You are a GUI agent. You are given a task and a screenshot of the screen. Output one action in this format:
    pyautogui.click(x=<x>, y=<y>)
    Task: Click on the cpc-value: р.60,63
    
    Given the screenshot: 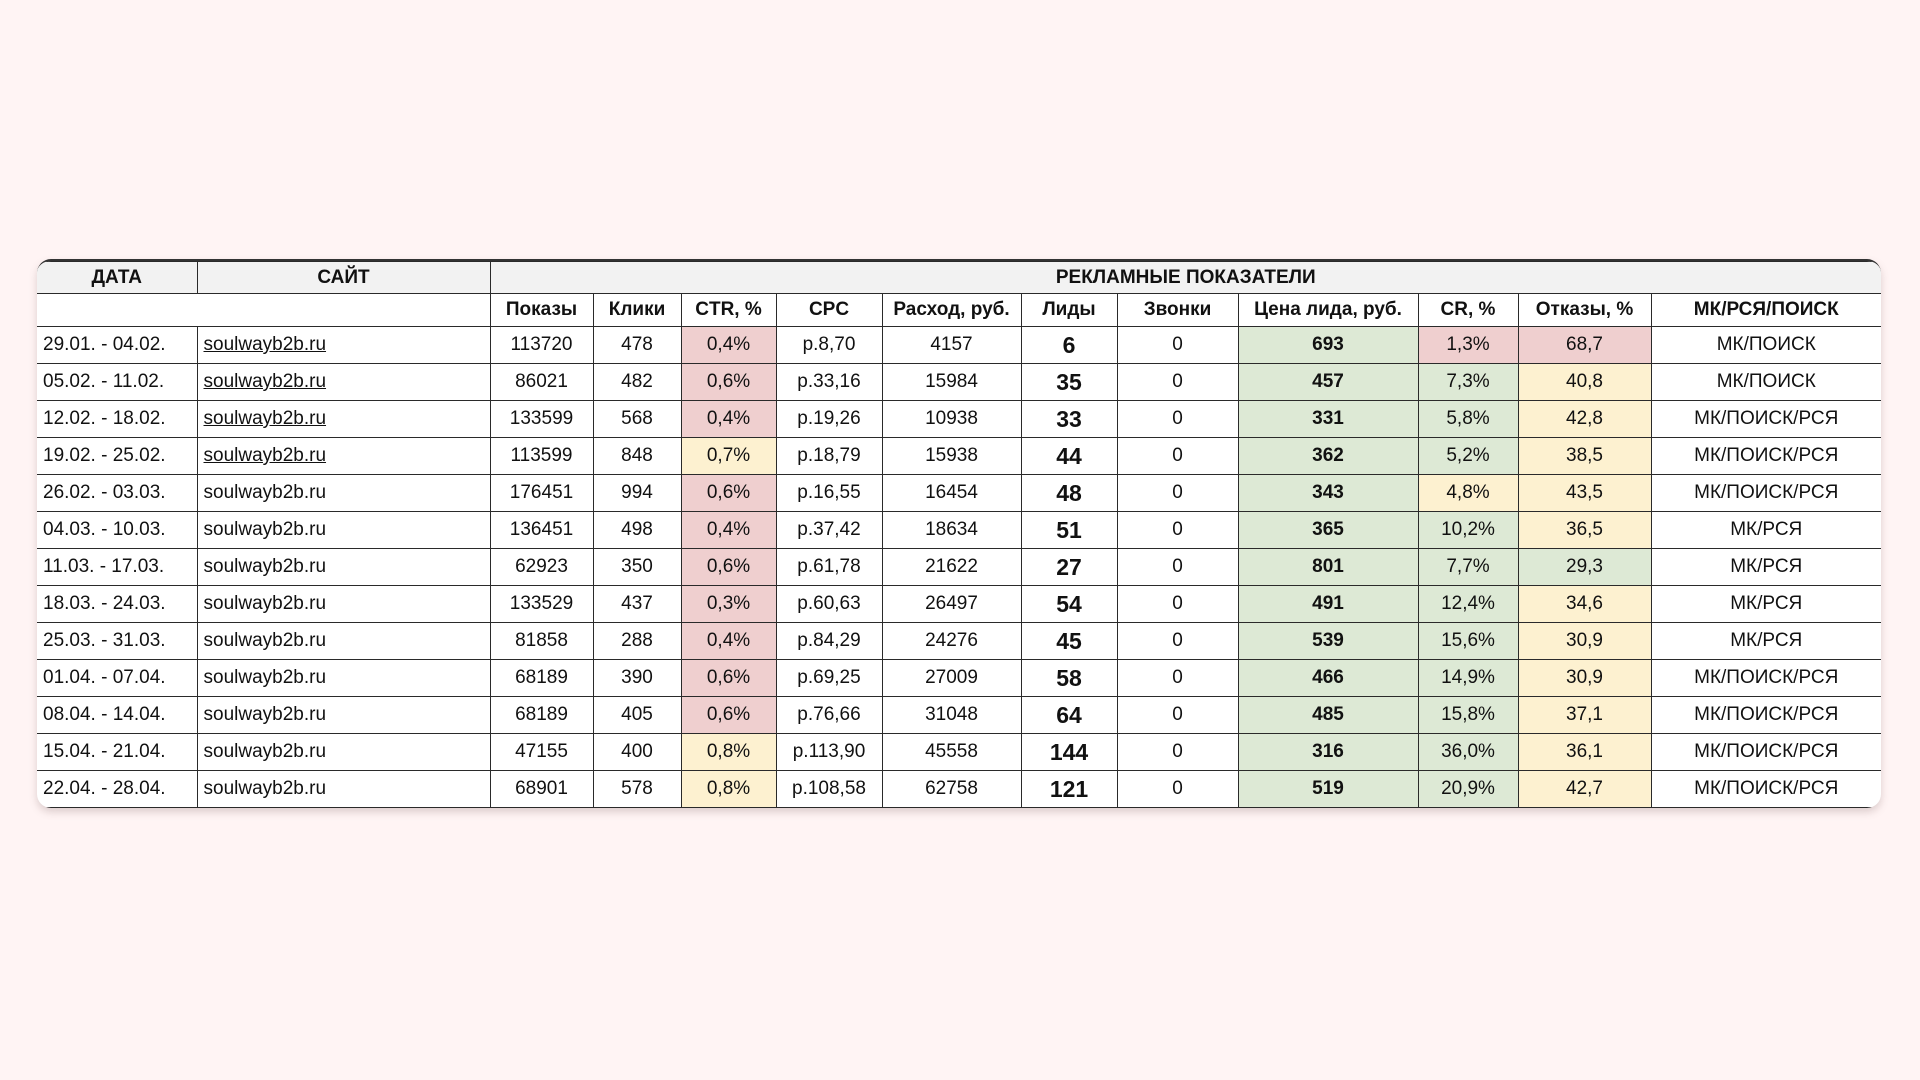 What is the action you would take?
    pyautogui.click(x=829, y=603)
    